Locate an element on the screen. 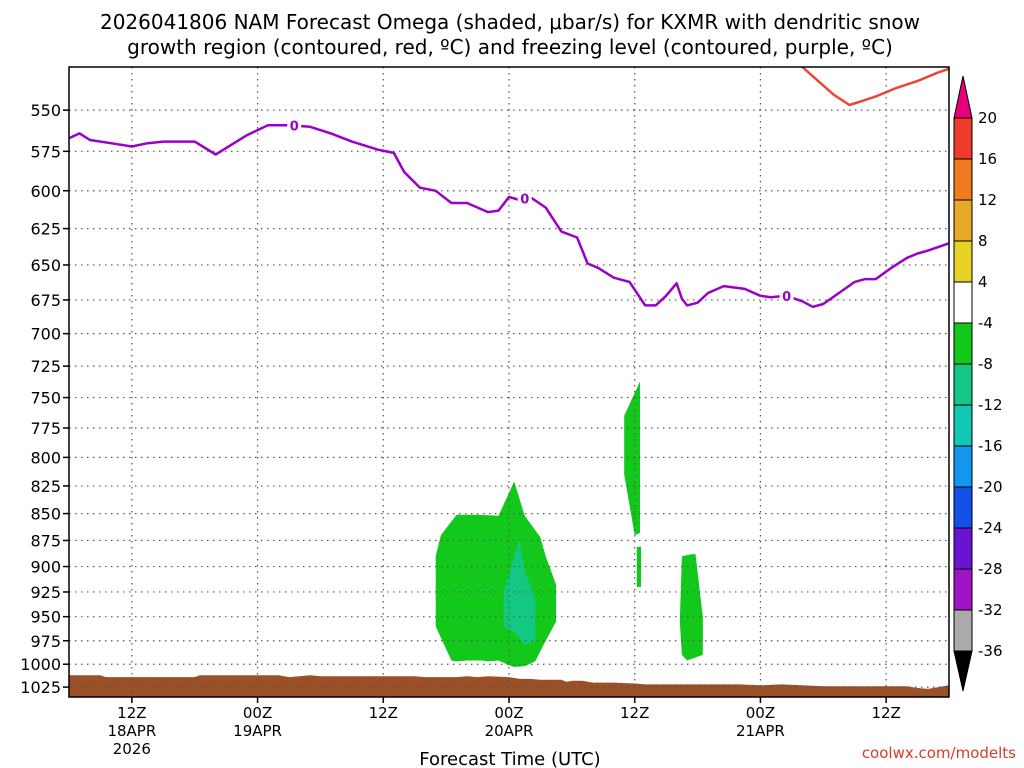 Image resolution: width=1024 pixels, height=768 pixels. credit-text: coolwx.com/modelts is located at coordinates (939, 753).